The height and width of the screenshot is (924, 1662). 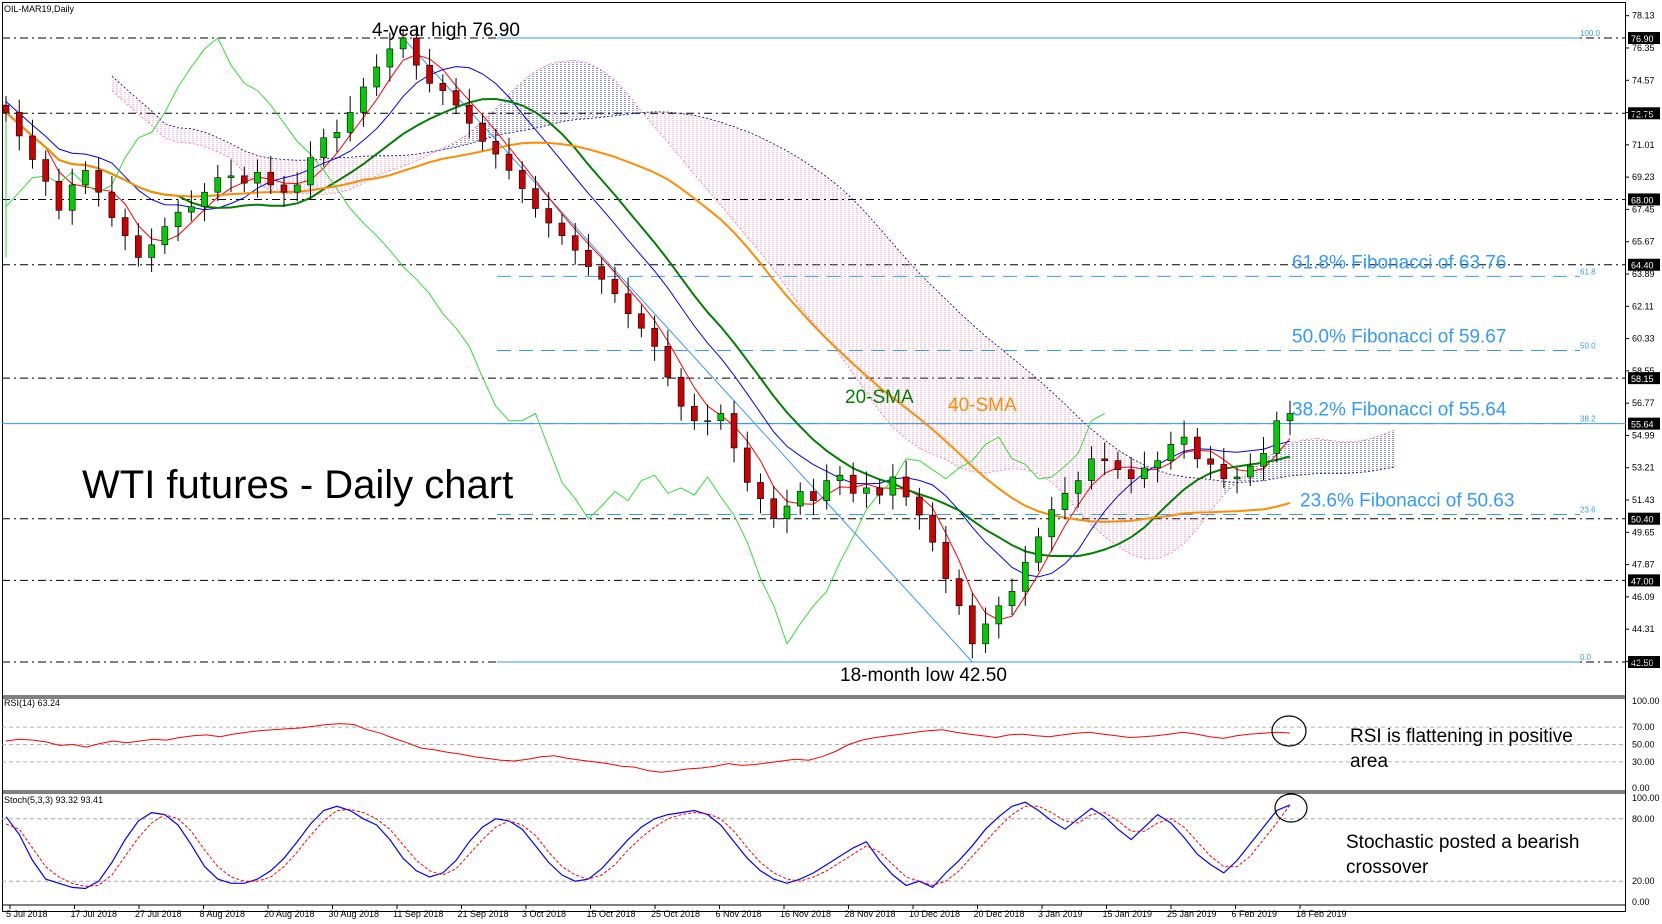 What do you see at coordinates (1255, 914) in the screenshot?
I see `x-tick-label: 6 Feb 2019` at bounding box center [1255, 914].